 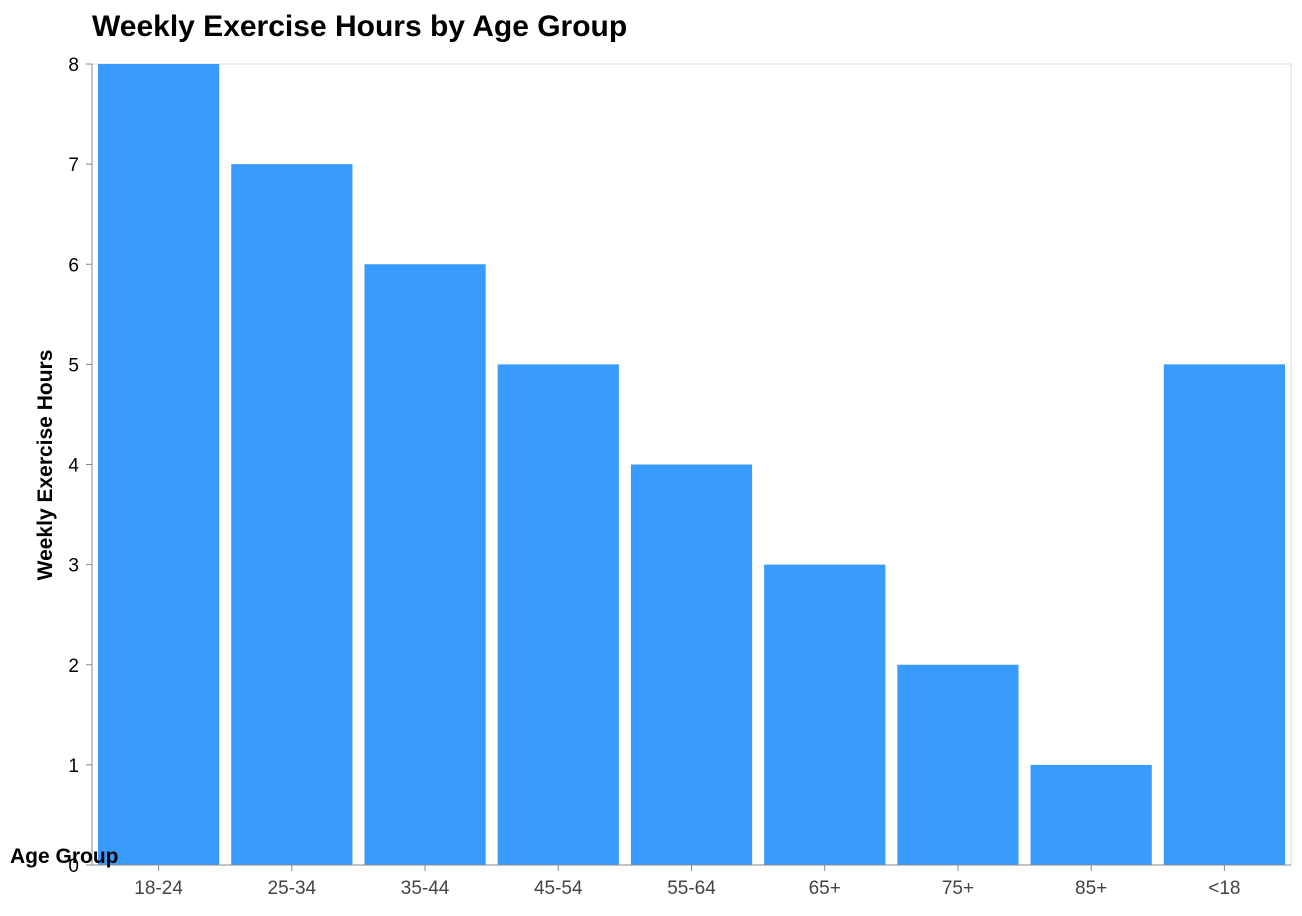 I want to click on y-tick-label: 0, so click(x=73, y=866).